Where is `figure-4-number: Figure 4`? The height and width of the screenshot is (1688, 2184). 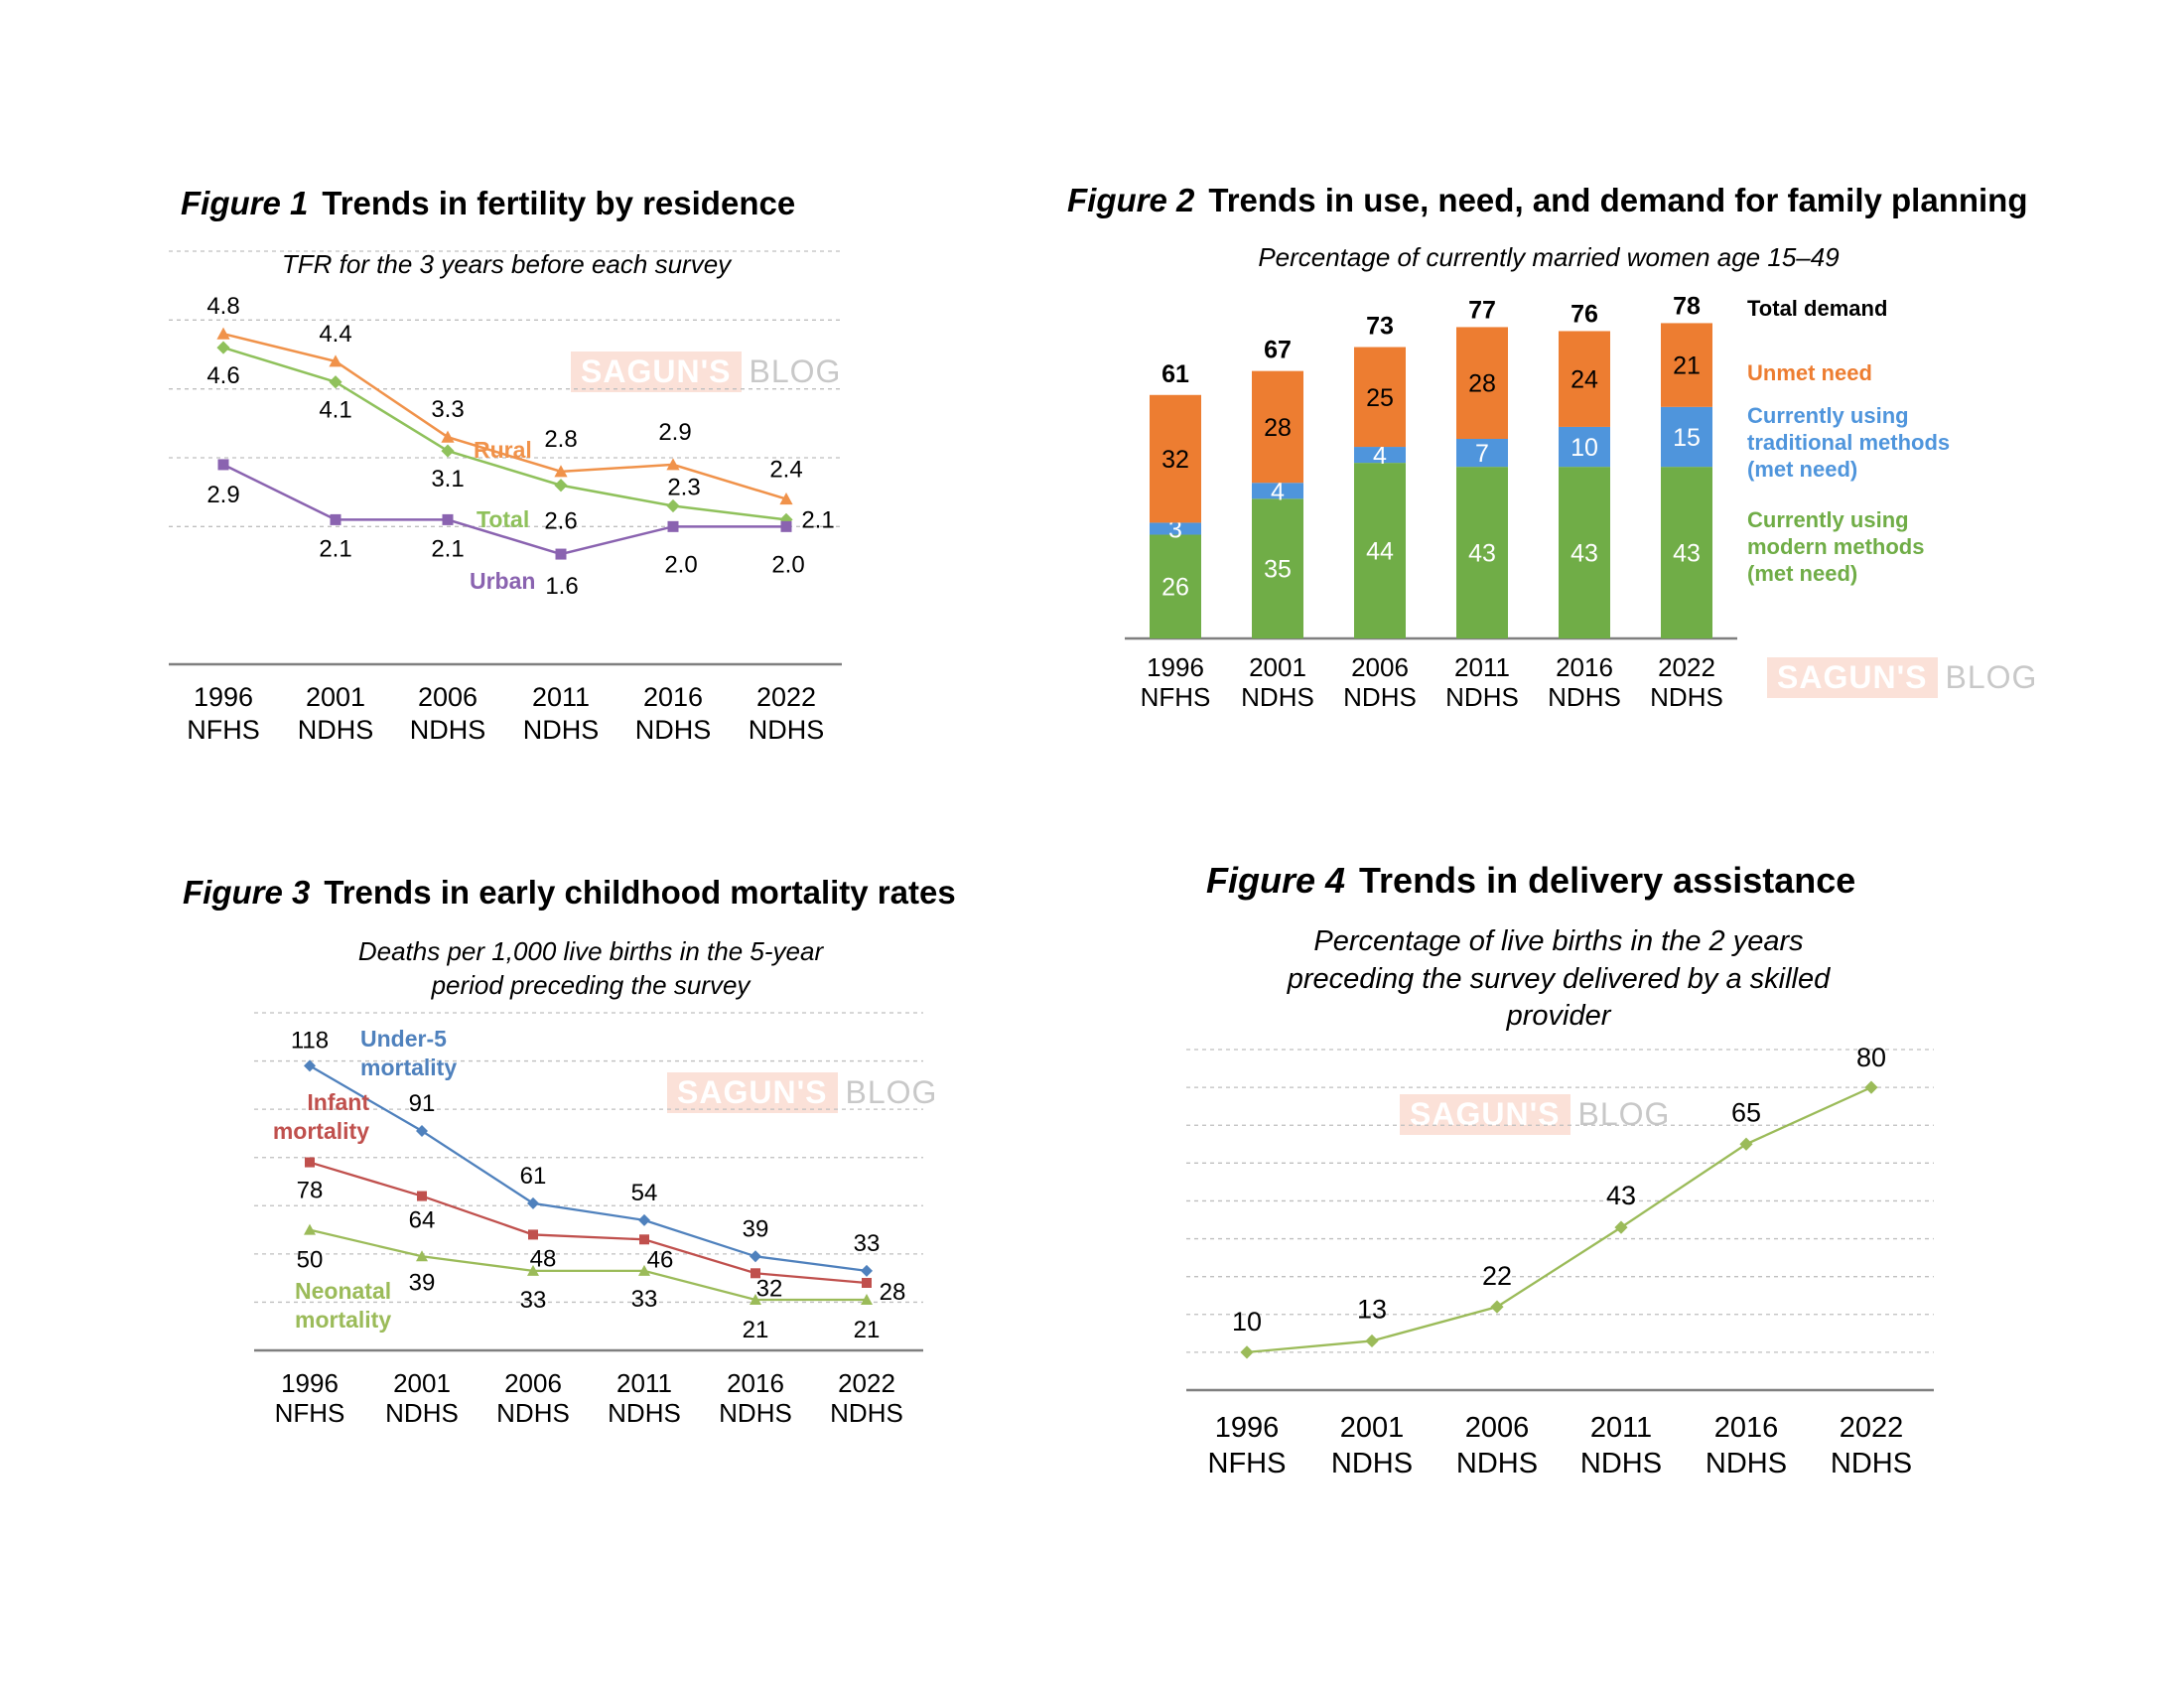 figure-4-number: Figure 4 is located at coordinates (1276, 880).